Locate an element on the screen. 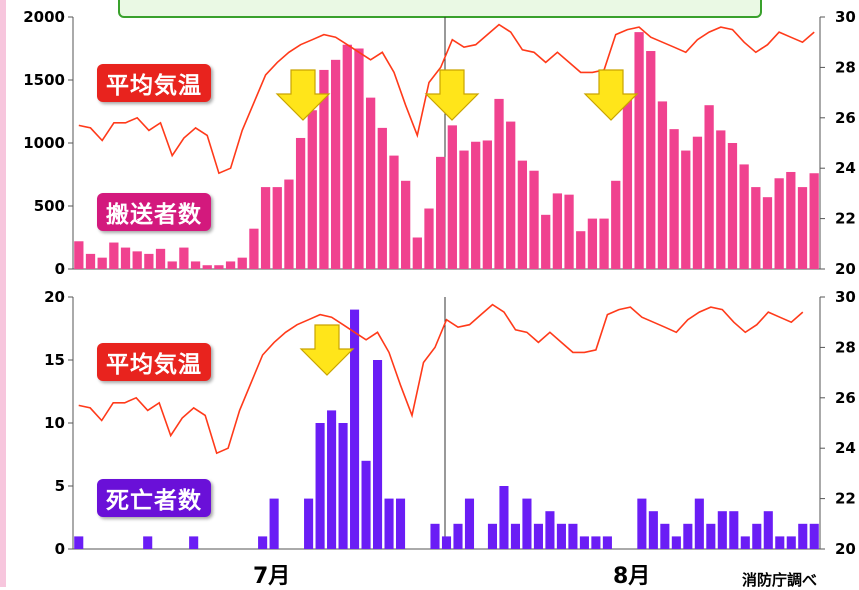 The height and width of the screenshot is (590, 859). y-tick-label: 15 is located at coordinates (54, 360).